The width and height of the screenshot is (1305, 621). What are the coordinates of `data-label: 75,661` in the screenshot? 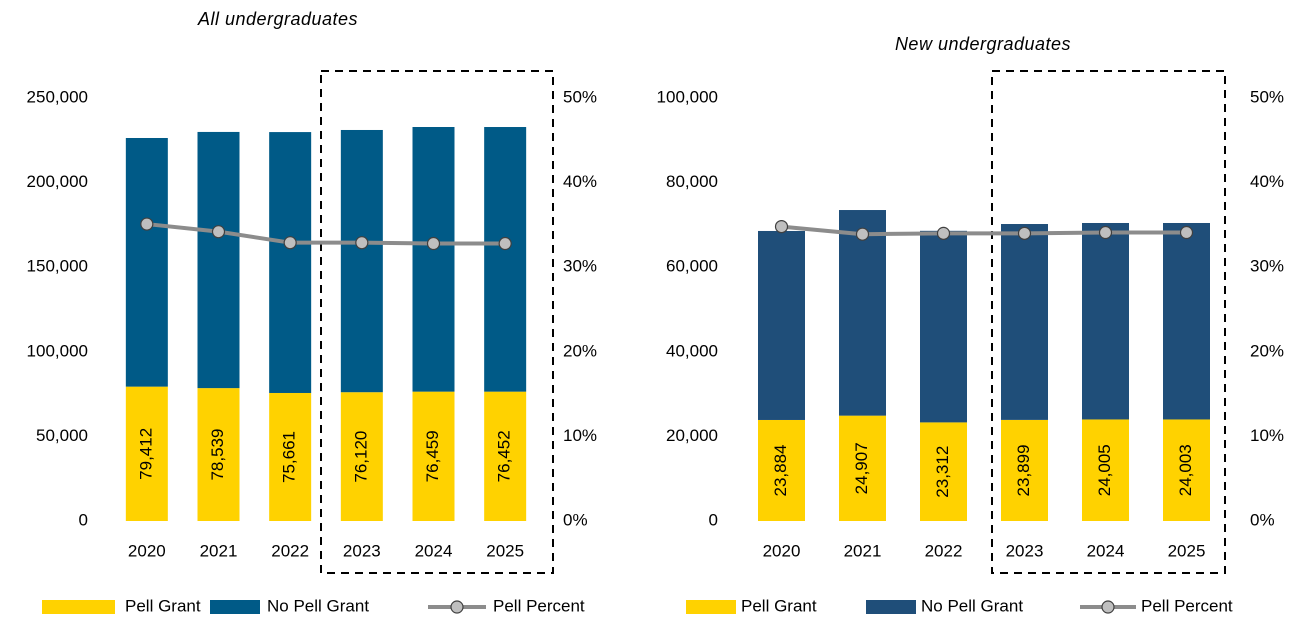 It's located at (289, 457).